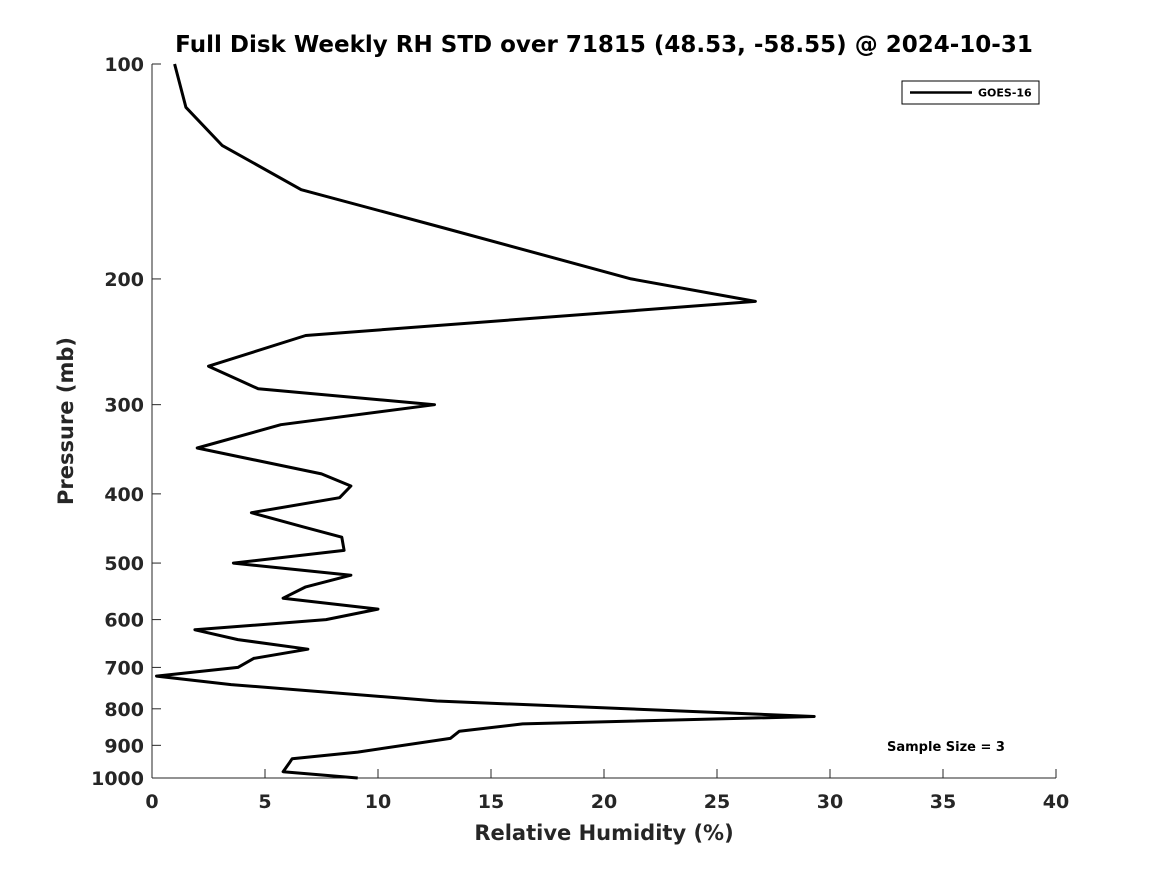  Describe the element at coordinates (943, 802) in the screenshot. I see `x-tick-label: 35` at that location.